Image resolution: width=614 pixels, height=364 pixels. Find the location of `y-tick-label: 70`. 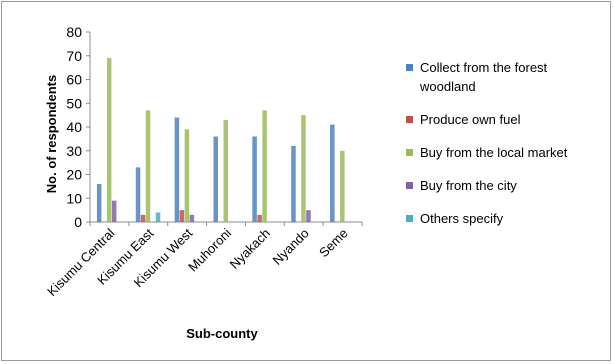

y-tick-label: 70 is located at coordinates (74, 56).